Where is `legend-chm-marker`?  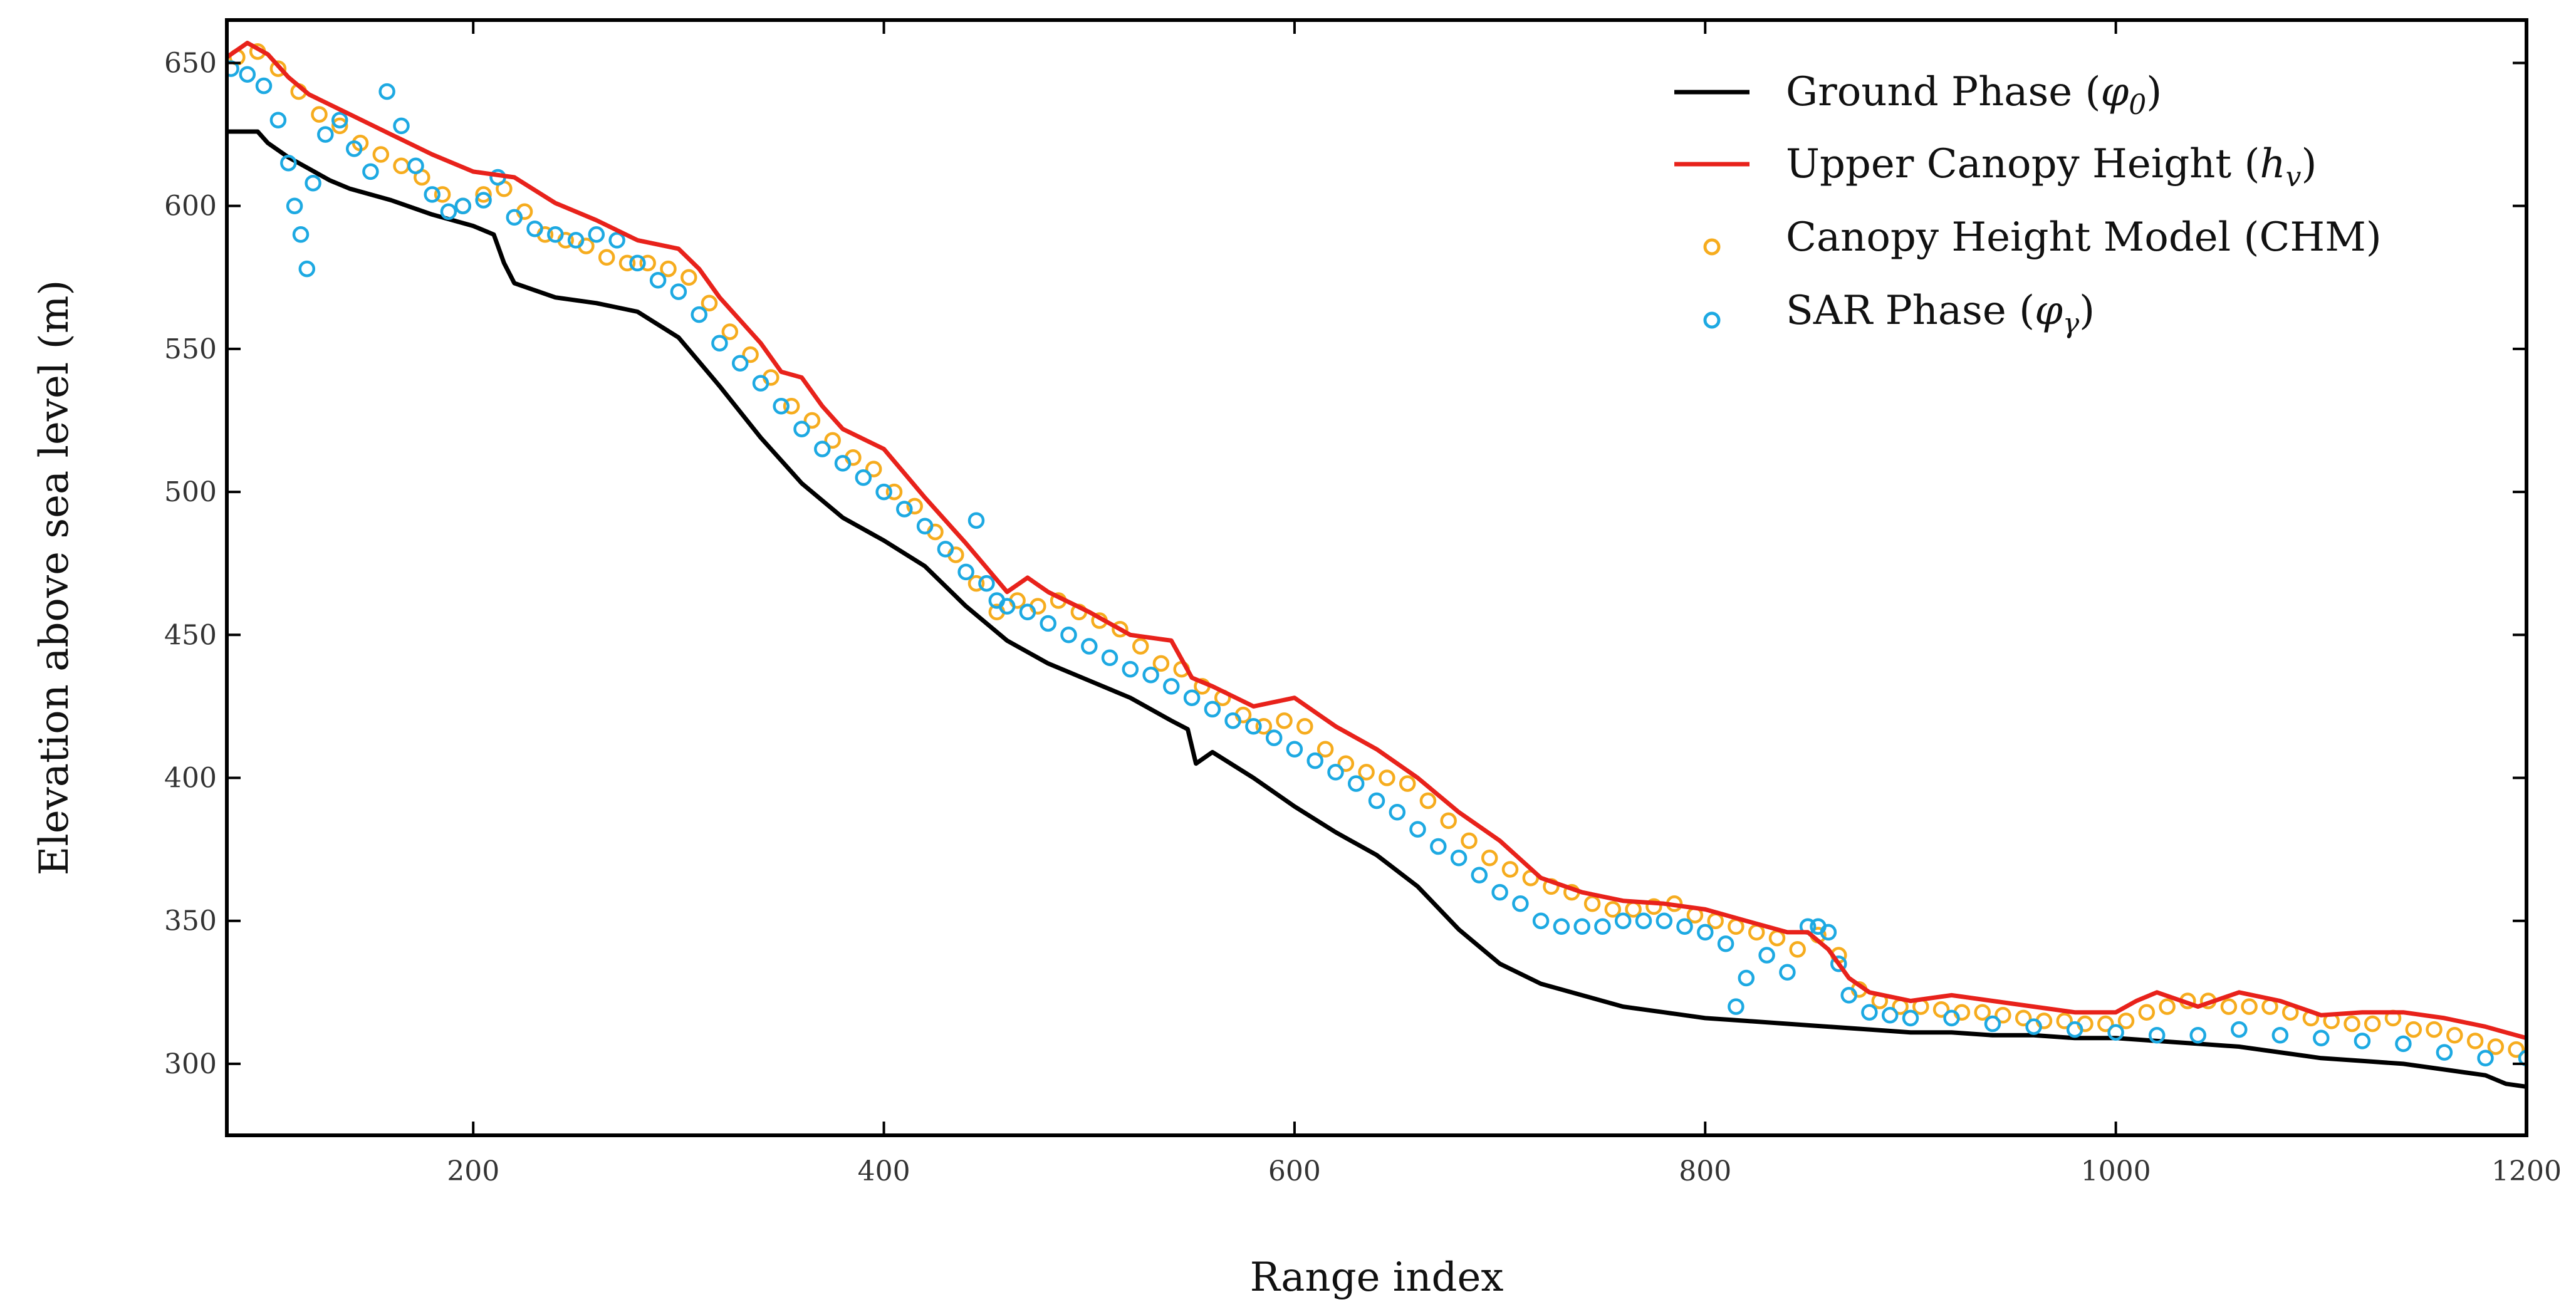
legend-chm-marker is located at coordinates (1712, 247).